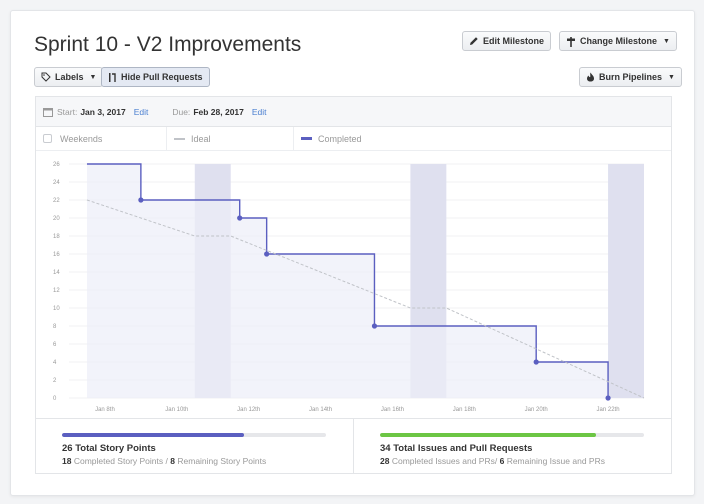  I want to click on chart-legend: Weekends Ideal Completed, so click(353, 139).